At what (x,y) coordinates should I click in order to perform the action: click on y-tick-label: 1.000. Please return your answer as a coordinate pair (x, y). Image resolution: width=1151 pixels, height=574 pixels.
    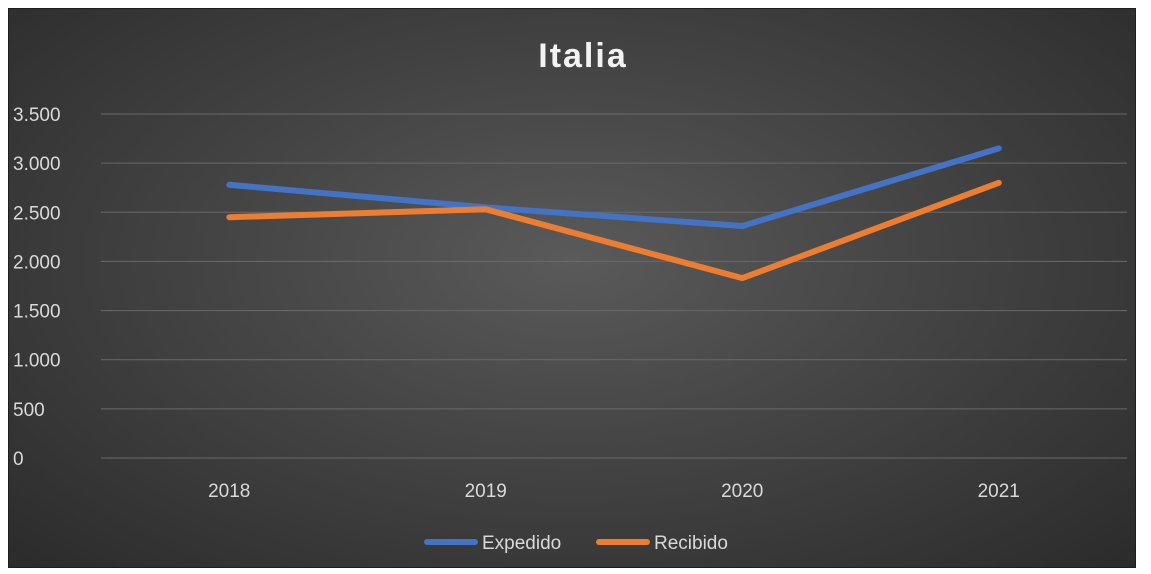
    Looking at the image, I should click on (37, 361).